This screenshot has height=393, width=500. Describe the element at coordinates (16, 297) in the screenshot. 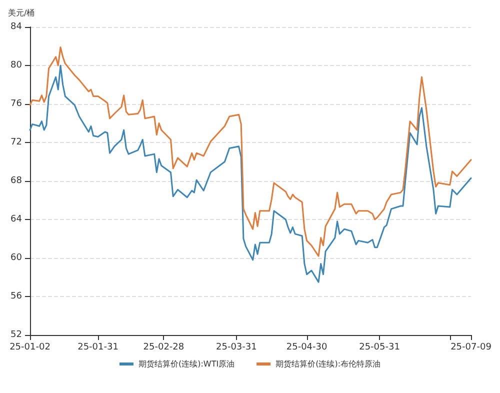

I see `y-tick-label: 56` at that location.